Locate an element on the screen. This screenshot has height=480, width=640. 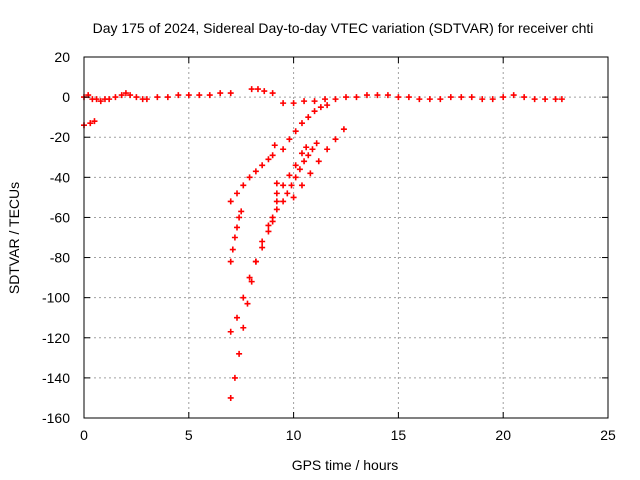
y-tick-label: 20 is located at coordinates (62, 57).